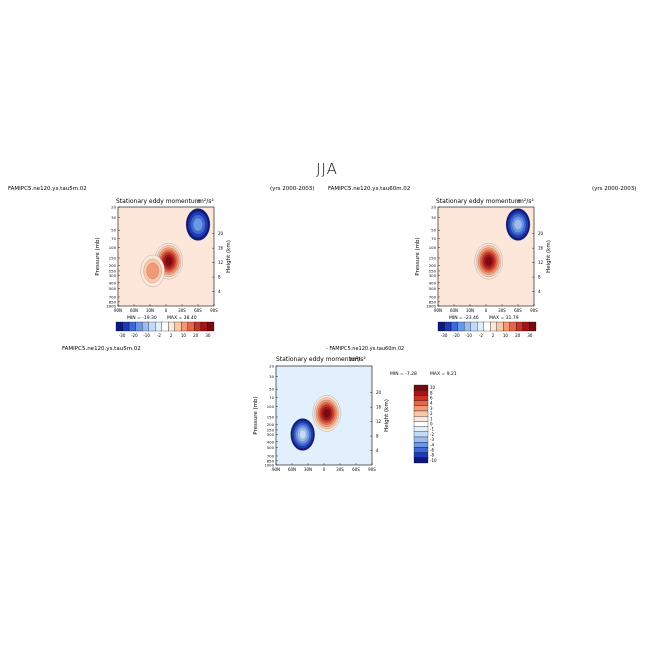 Image resolution: width=654 pixels, height=654 pixels. I want to click on panel2-ytick-6: 200, so click(433, 265).